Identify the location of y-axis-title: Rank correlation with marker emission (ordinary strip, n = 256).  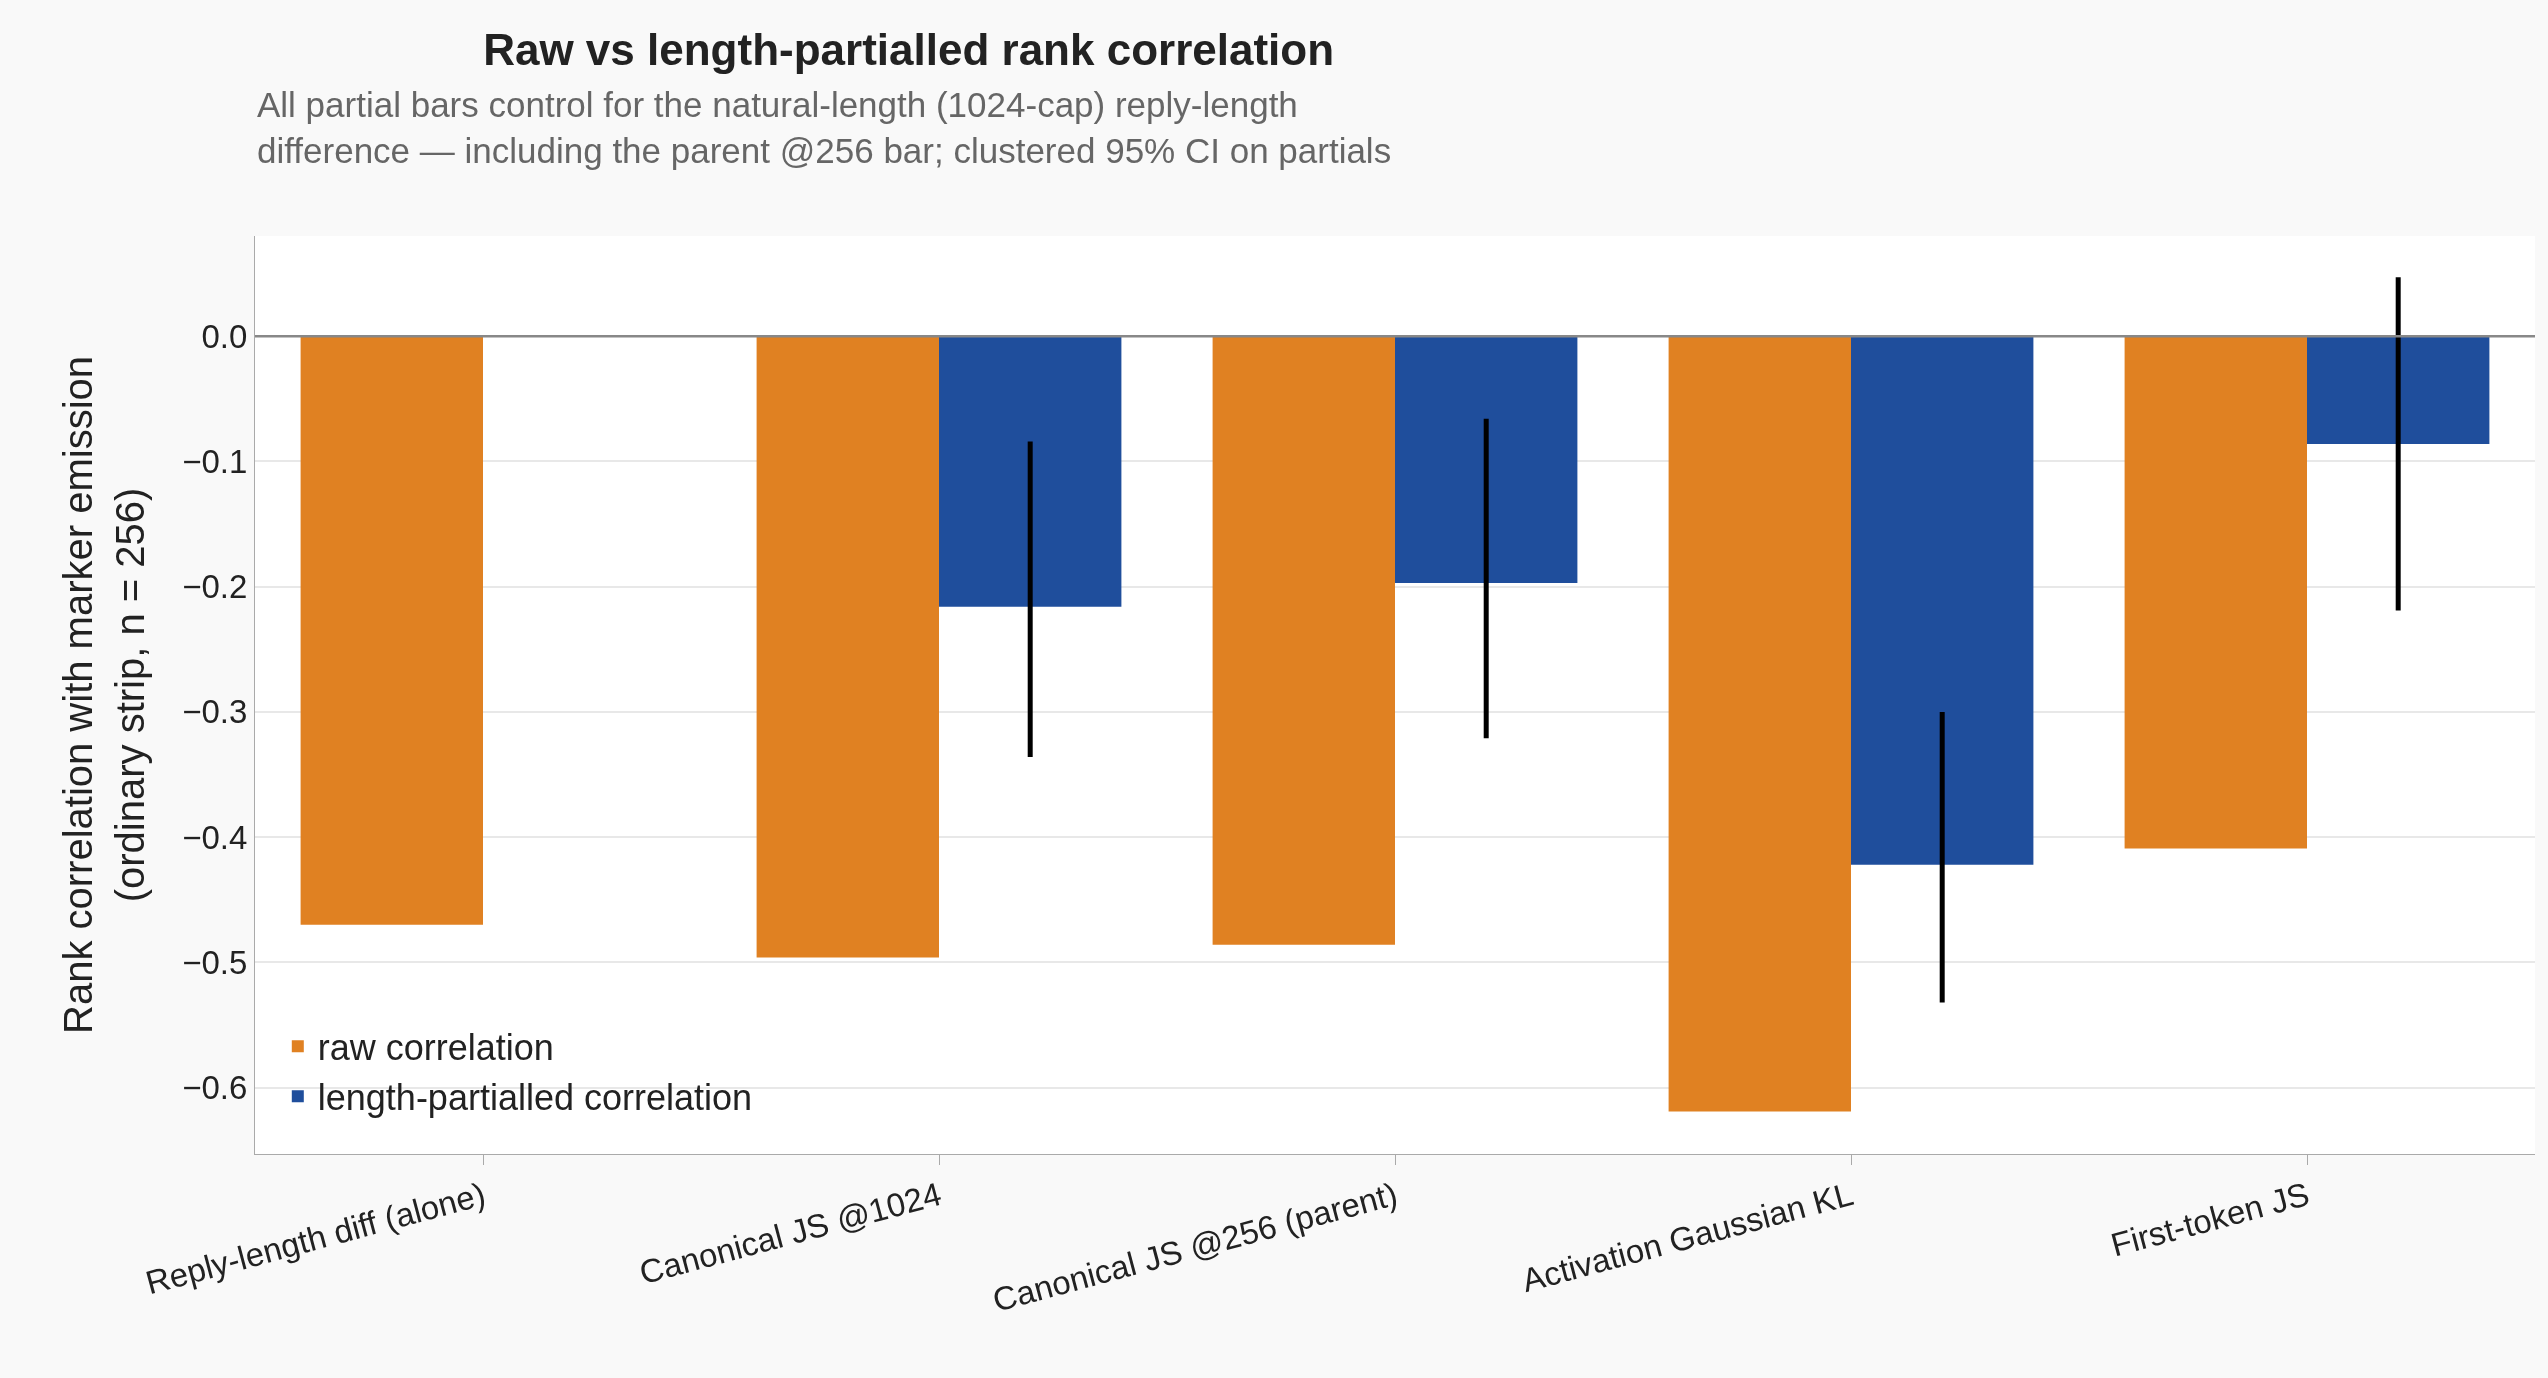
(103, 695).